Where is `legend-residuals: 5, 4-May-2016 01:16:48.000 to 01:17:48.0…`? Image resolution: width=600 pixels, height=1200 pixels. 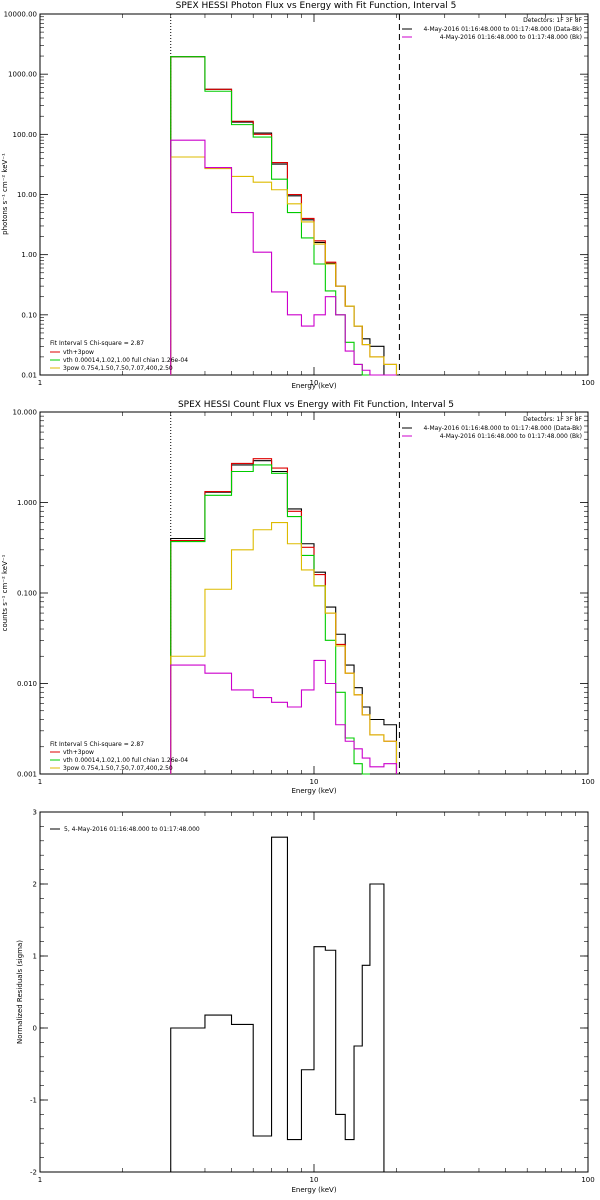 legend-residuals: 5, 4-May-2016 01:16:48.000 to 01:17:48.0… is located at coordinates (125, 829).